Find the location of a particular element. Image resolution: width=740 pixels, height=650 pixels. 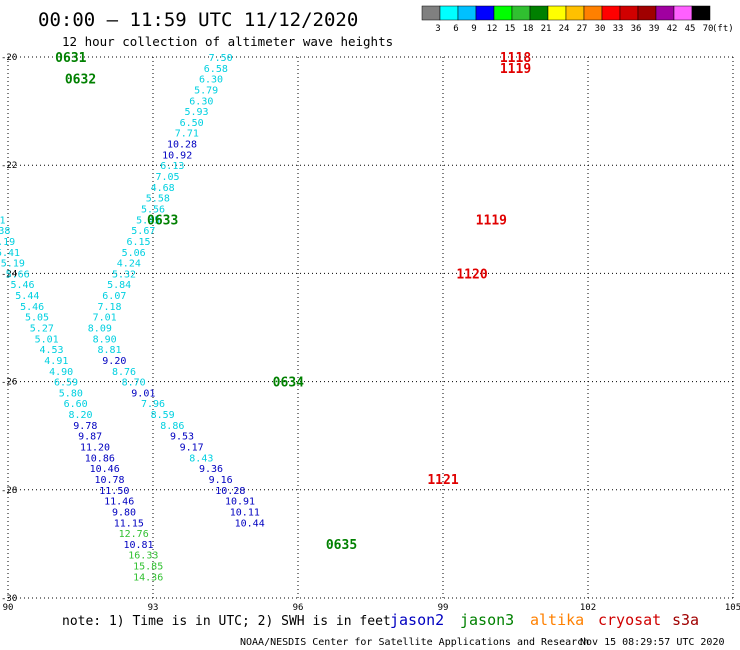

data-point-label: 6.58 is located at coordinates (216, 69).